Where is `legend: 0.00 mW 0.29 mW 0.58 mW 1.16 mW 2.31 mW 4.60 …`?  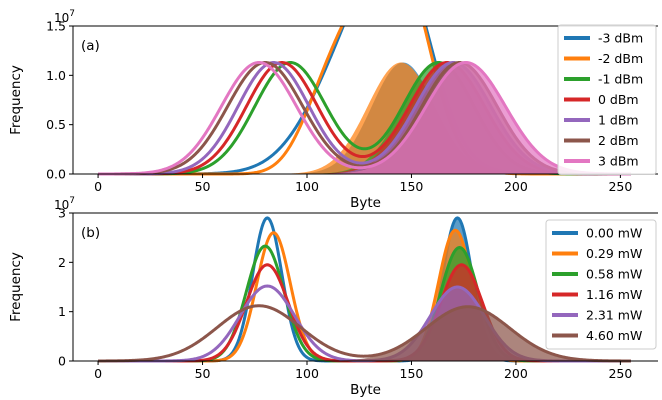 legend: 0.00 mW 0.29 mW 0.58 mW 1.16 mW 2.31 mW 4.60 … is located at coordinates (601, 284).